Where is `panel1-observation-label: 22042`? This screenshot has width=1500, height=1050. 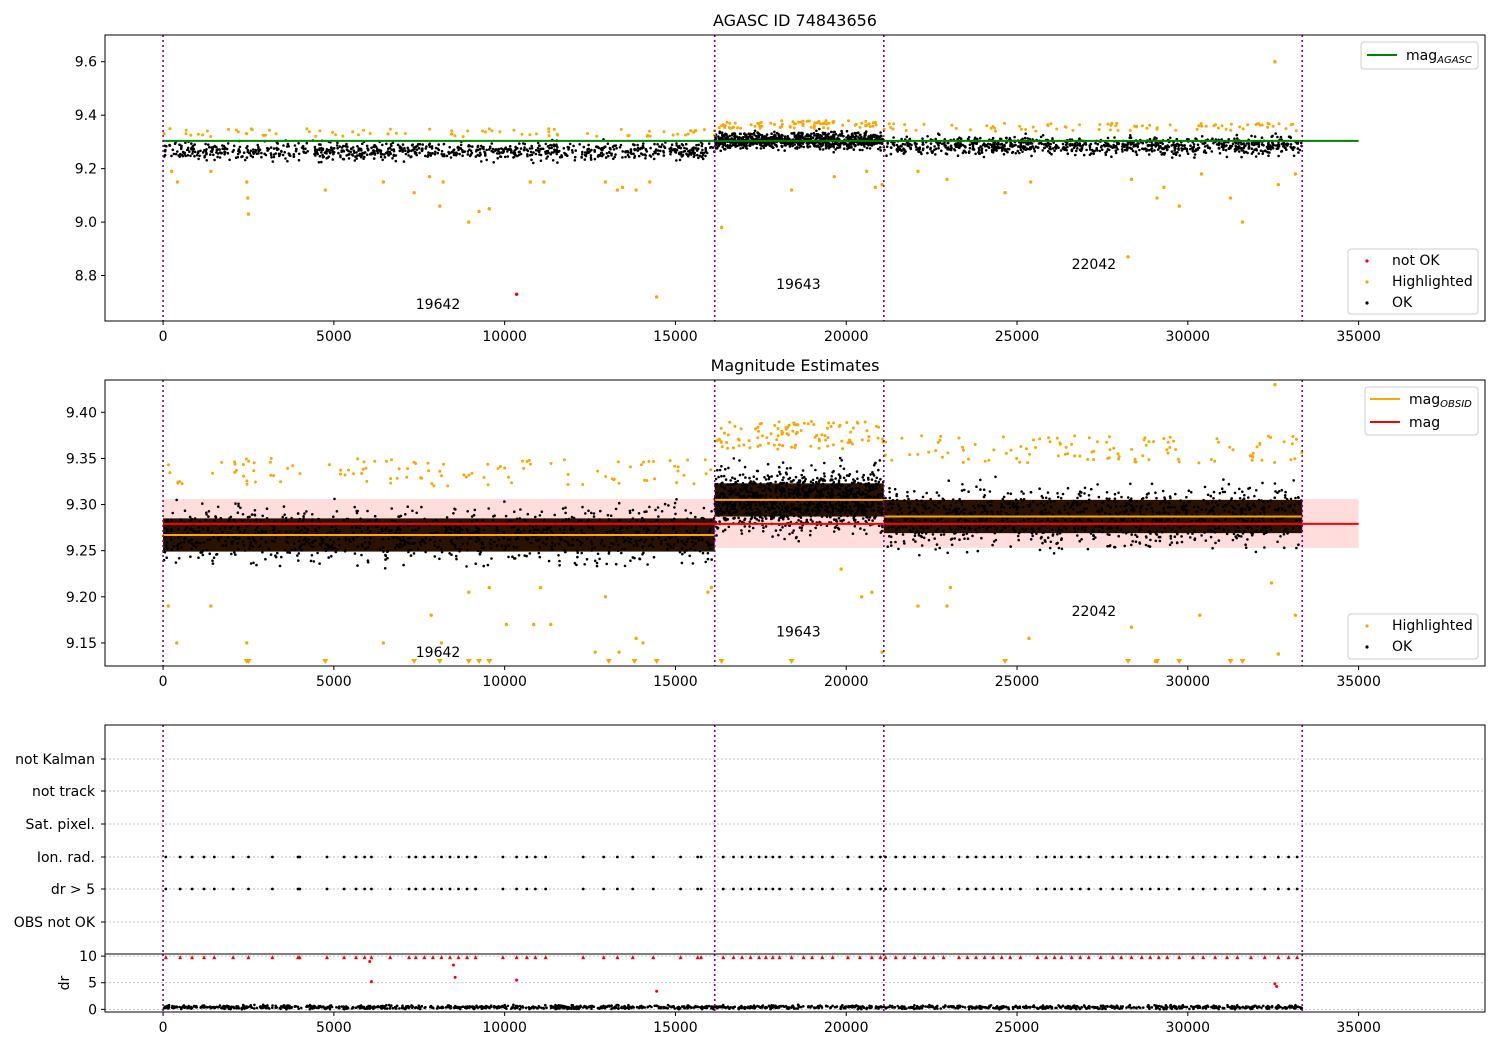 panel1-observation-label: 22042 is located at coordinates (1094, 265).